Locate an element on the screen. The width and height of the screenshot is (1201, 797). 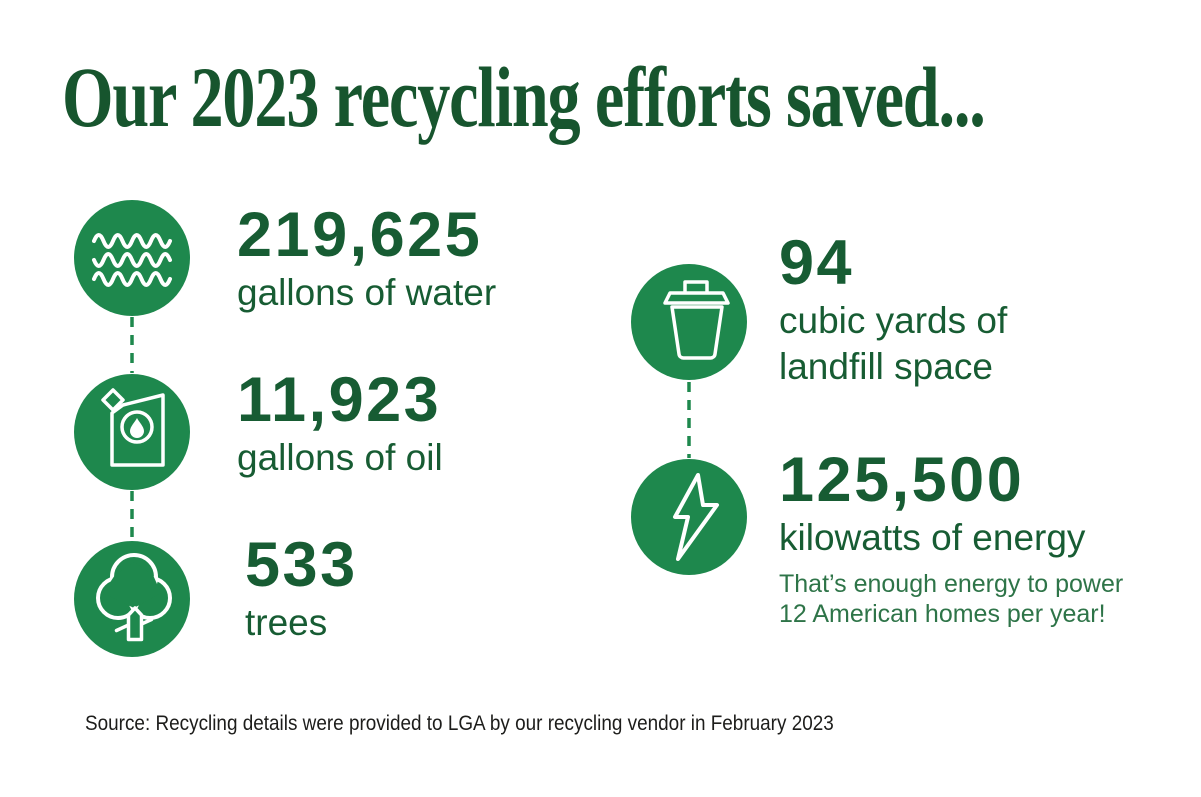
tree-icon is located at coordinates (132, 599).